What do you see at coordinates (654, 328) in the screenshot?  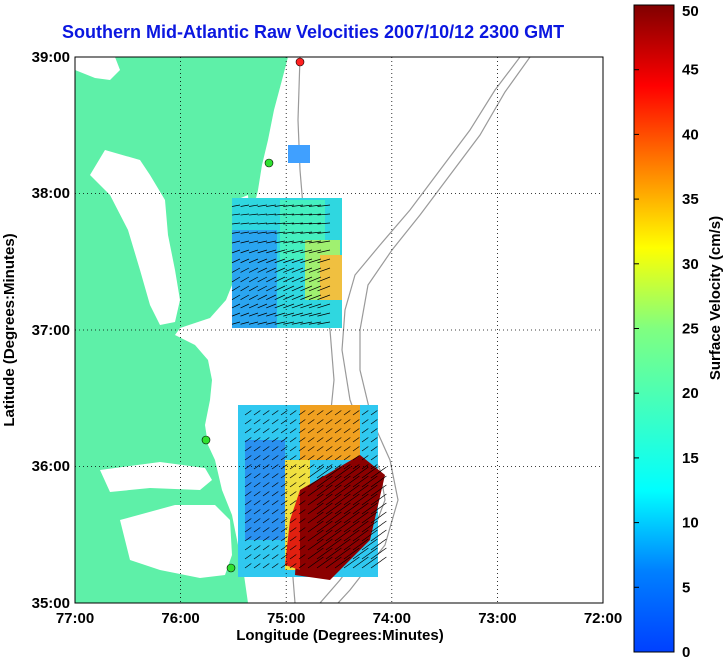 I see `colorbar` at bounding box center [654, 328].